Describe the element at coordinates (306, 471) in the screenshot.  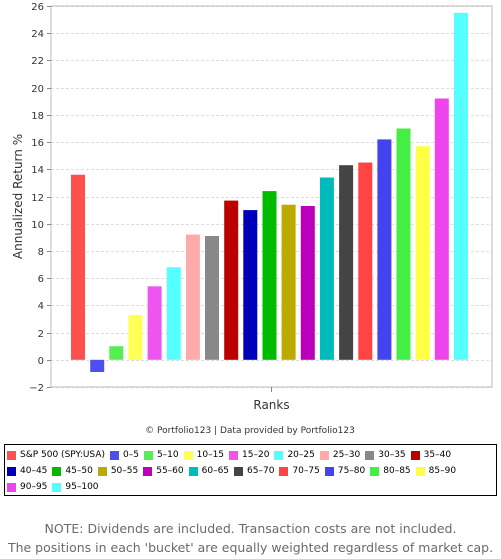
I see `legend-label: 70–75` at that location.